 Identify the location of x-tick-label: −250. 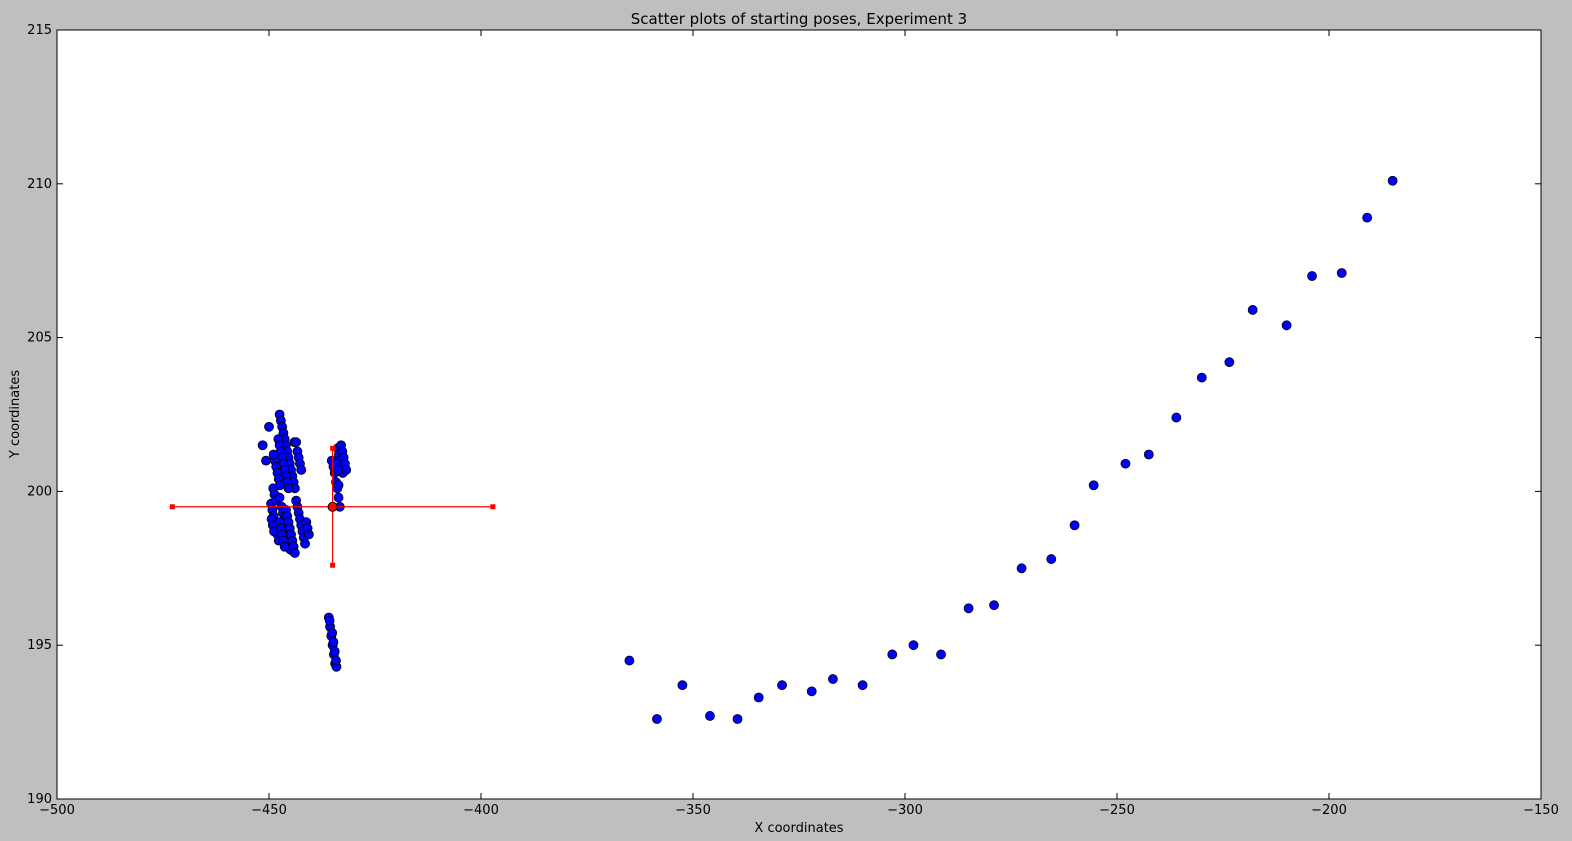
(1117, 810).